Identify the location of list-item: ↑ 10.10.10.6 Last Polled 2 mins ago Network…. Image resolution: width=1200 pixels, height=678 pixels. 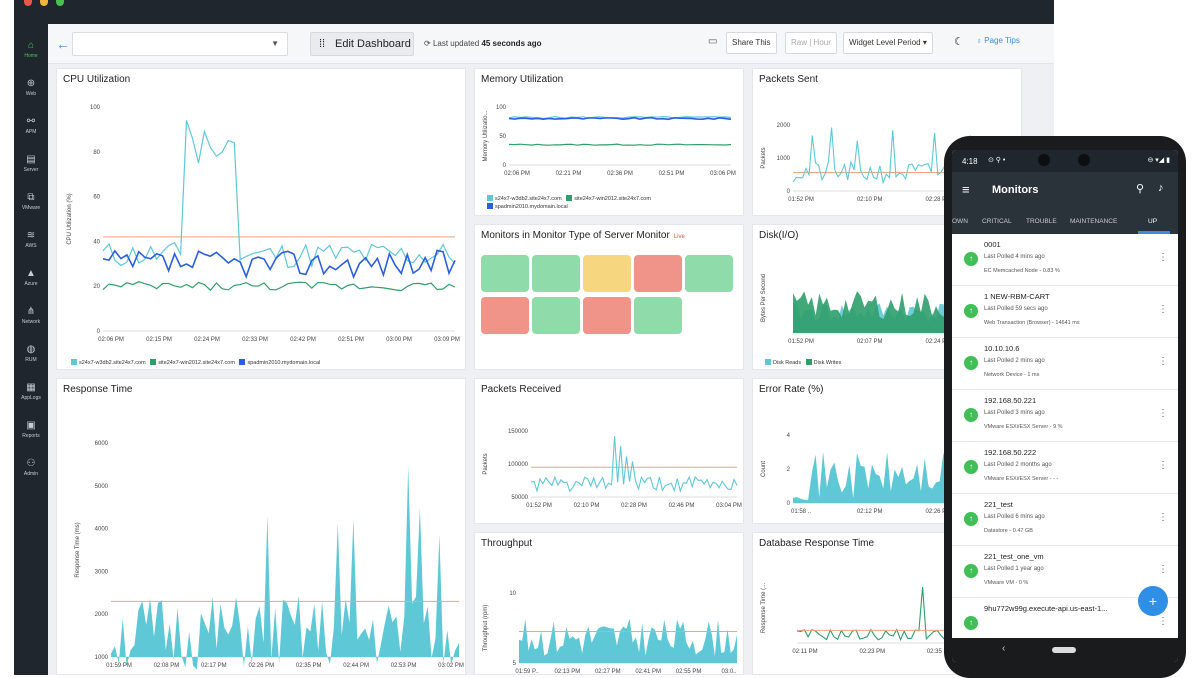
(1065, 364).